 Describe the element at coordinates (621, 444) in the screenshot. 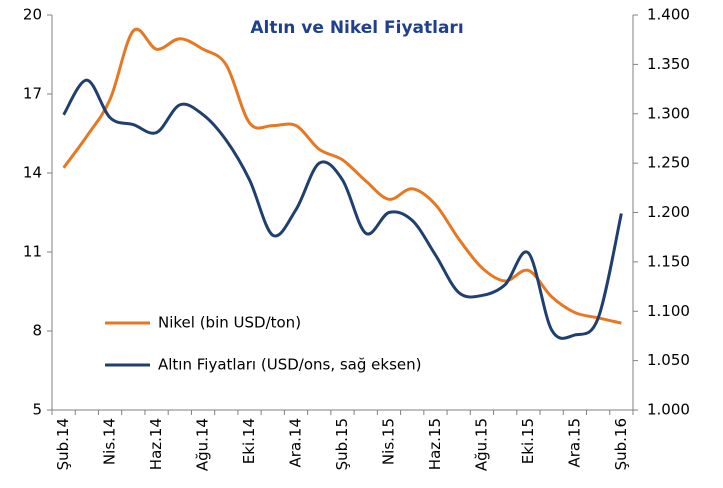

I see `x-tick-label: Şub.16` at that location.